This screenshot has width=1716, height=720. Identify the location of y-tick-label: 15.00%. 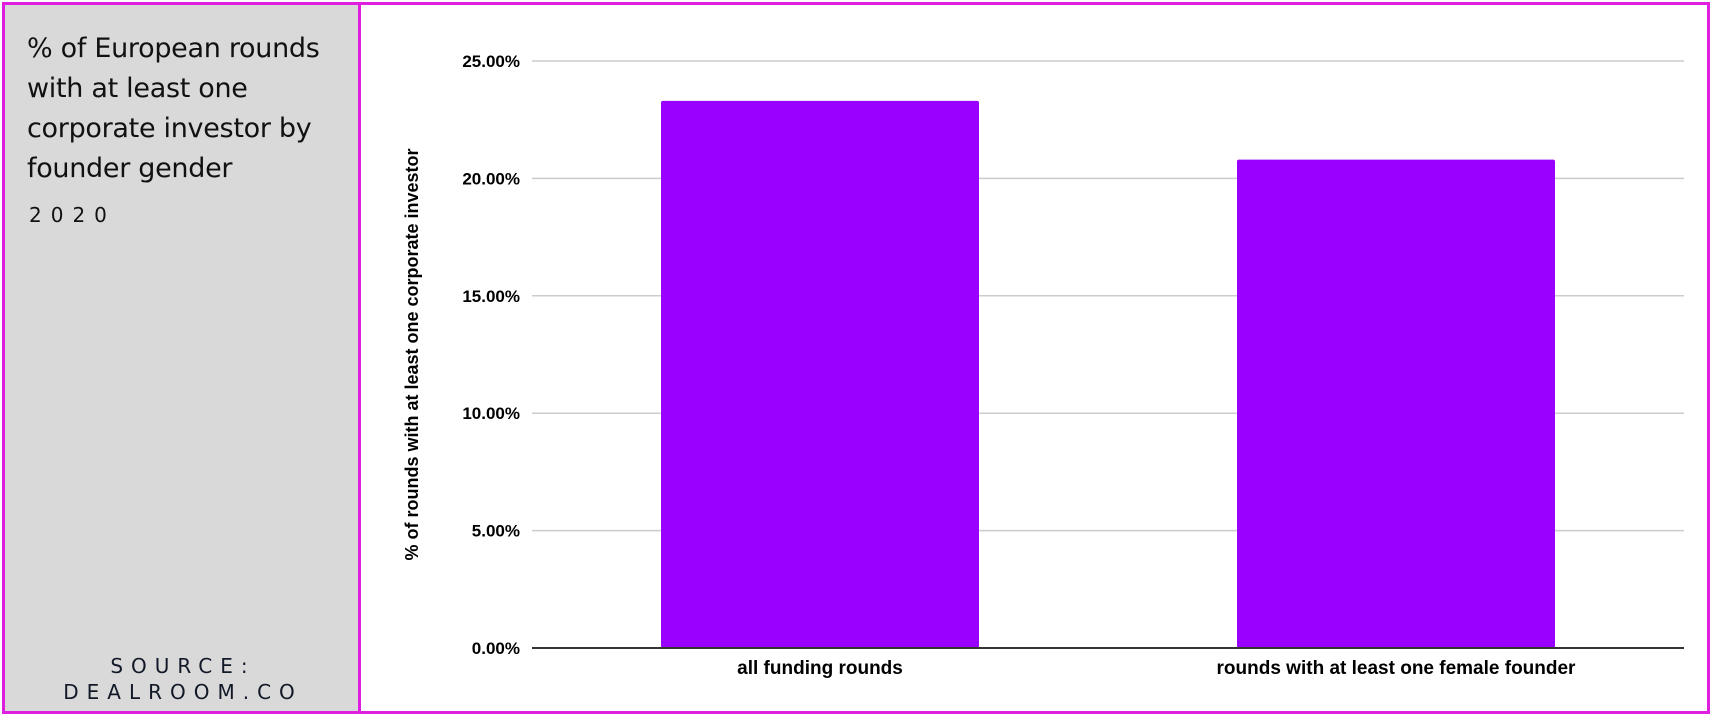
(491, 296).